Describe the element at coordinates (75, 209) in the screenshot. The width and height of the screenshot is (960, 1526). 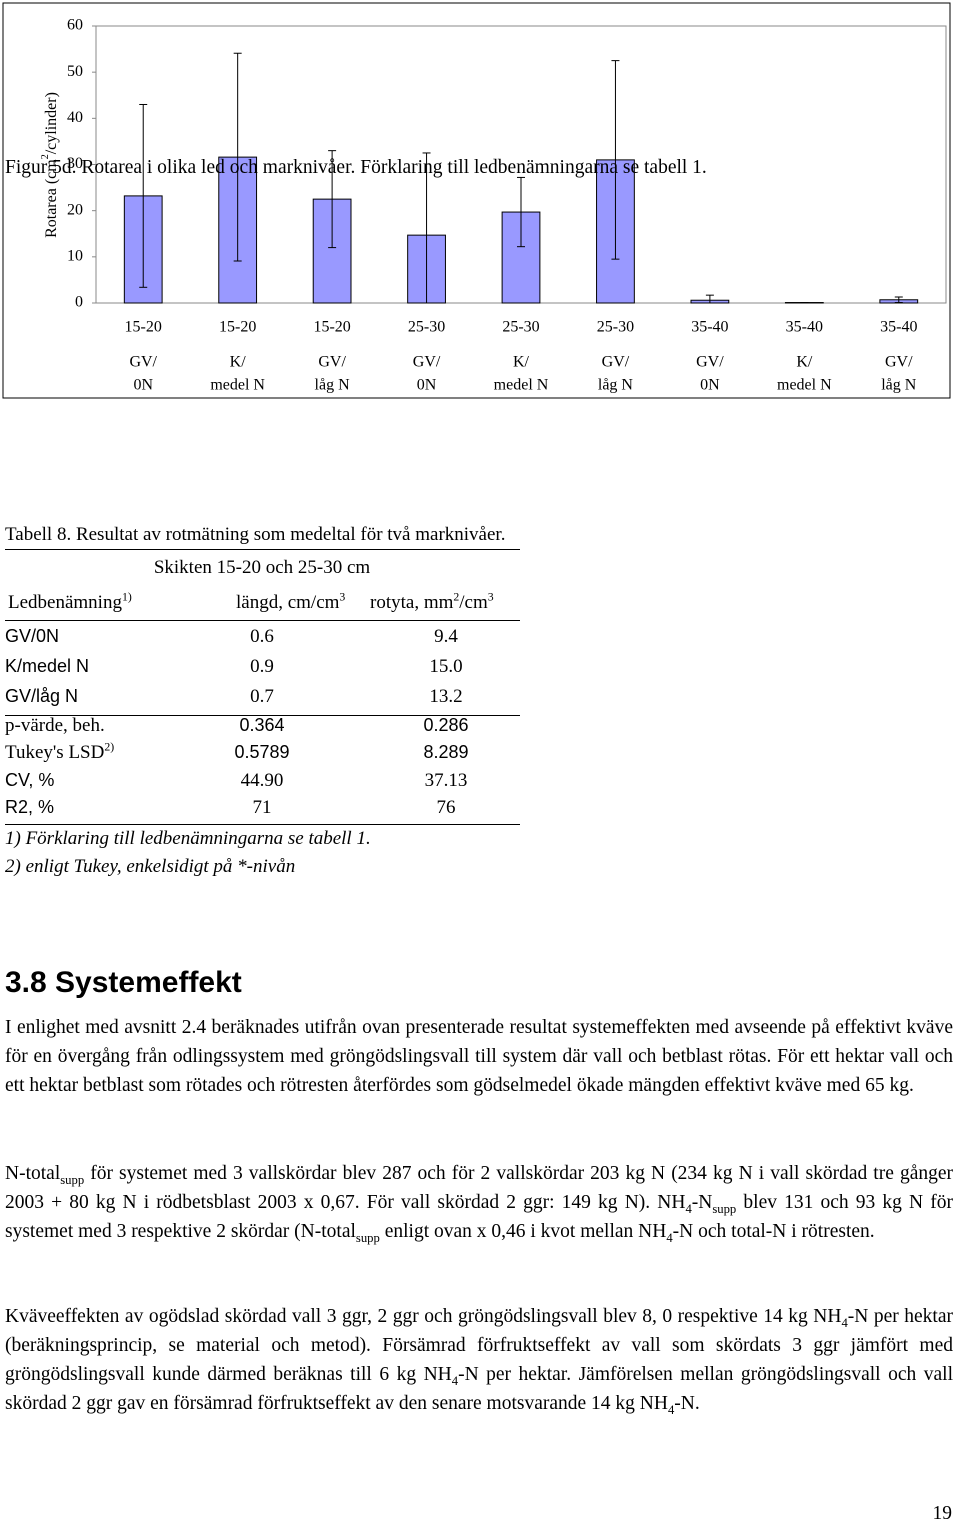
I see `y-tick-label: 20` at that location.